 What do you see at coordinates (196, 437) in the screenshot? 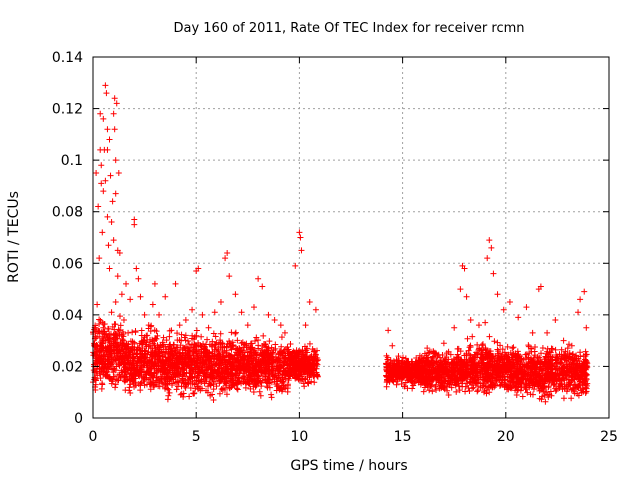
I see `x-tick-label: 5` at bounding box center [196, 437].